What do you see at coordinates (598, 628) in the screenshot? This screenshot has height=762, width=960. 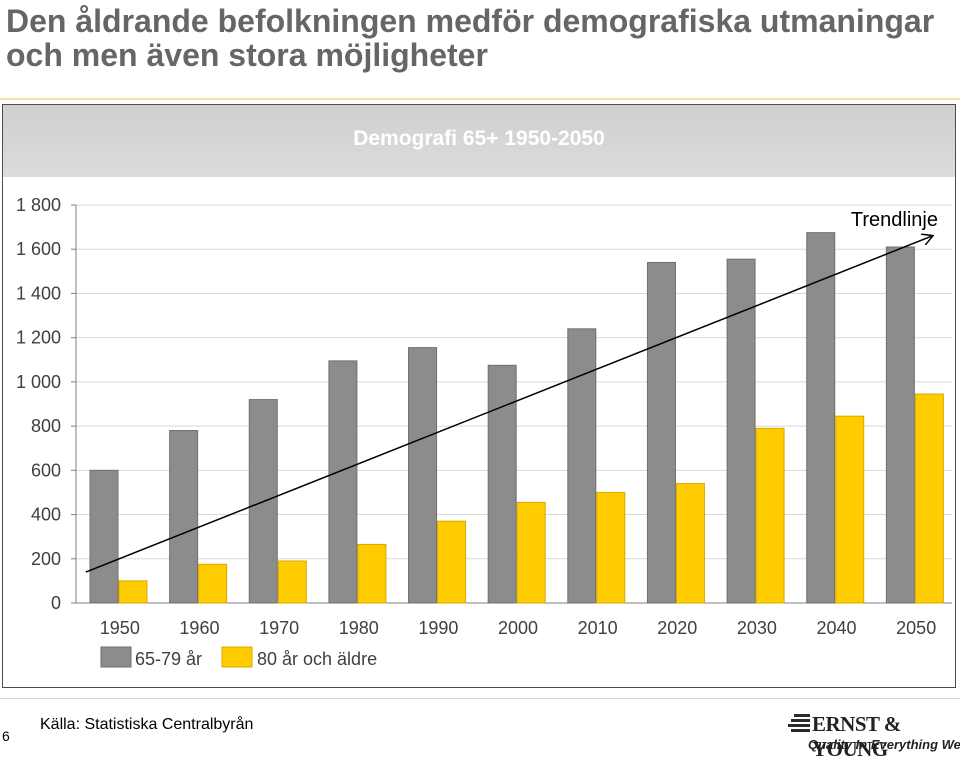 I see `x-tick-label: 2010` at bounding box center [598, 628].